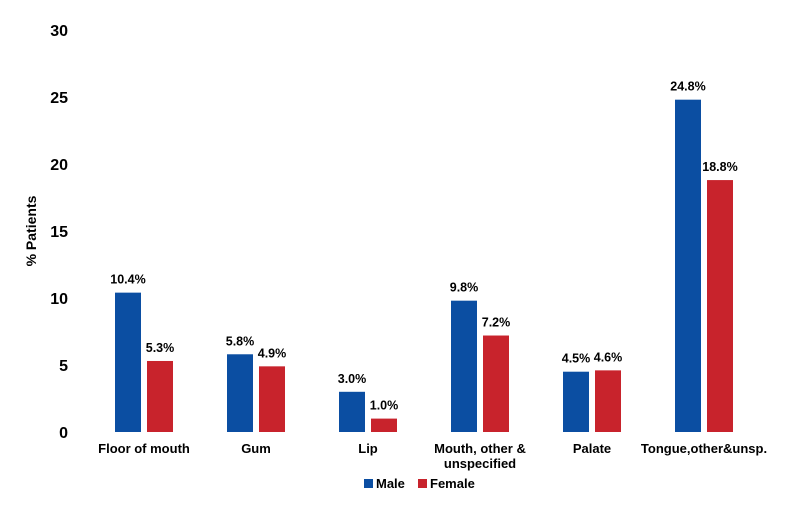  I want to click on data-label: 5.3%, so click(160, 348).